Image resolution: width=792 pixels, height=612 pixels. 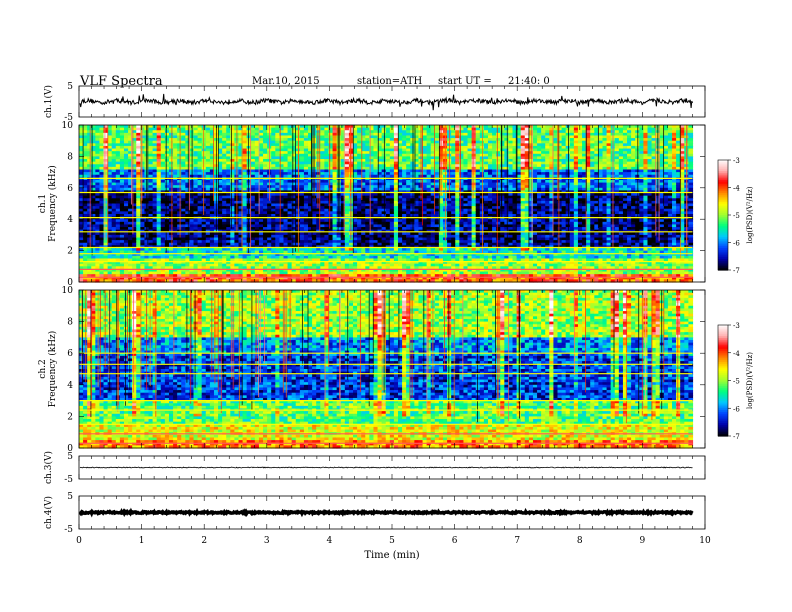 I want to click on ch2_spectrogram-channel-label: ch.2, so click(x=43, y=368).